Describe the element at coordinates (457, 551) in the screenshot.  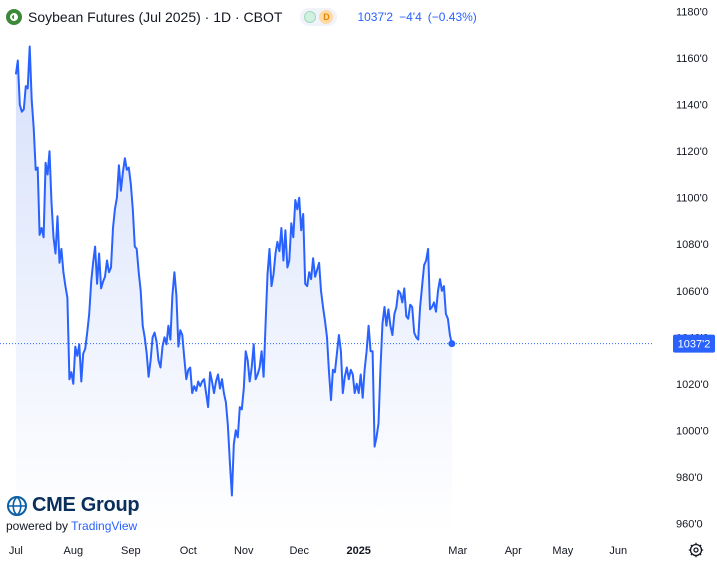
I see `x-tick-label: Mar` at that location.